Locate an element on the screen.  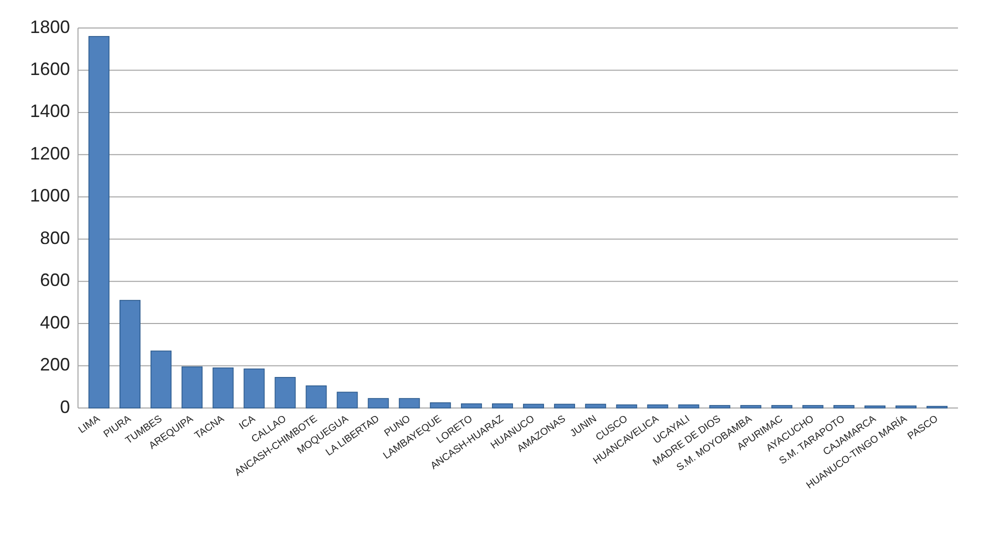
y-tick-label: 0 is located at coordinates (65, 406).